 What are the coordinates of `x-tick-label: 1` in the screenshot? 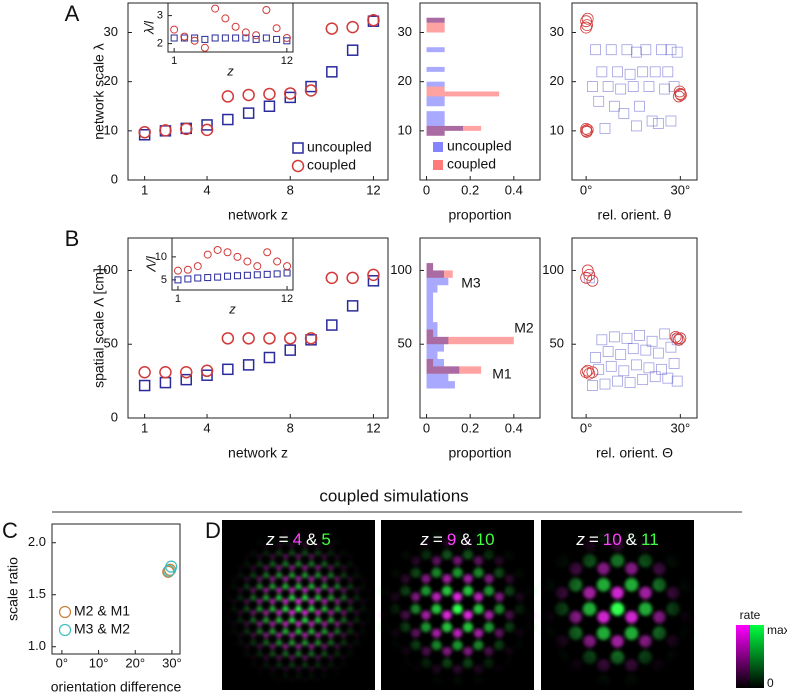 It's located at (144, 427).